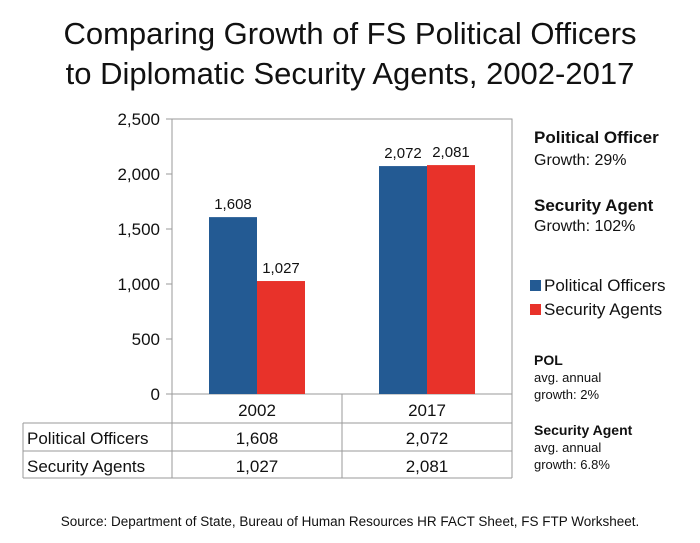 This screenshot has height=543, width=700. I want to click on table-cell: 2,072, so click(427, 438).